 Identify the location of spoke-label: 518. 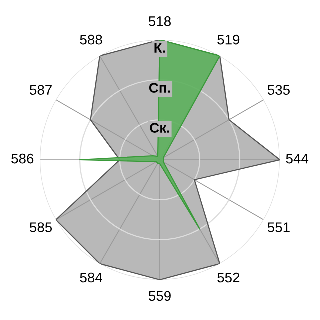
(159, 21).